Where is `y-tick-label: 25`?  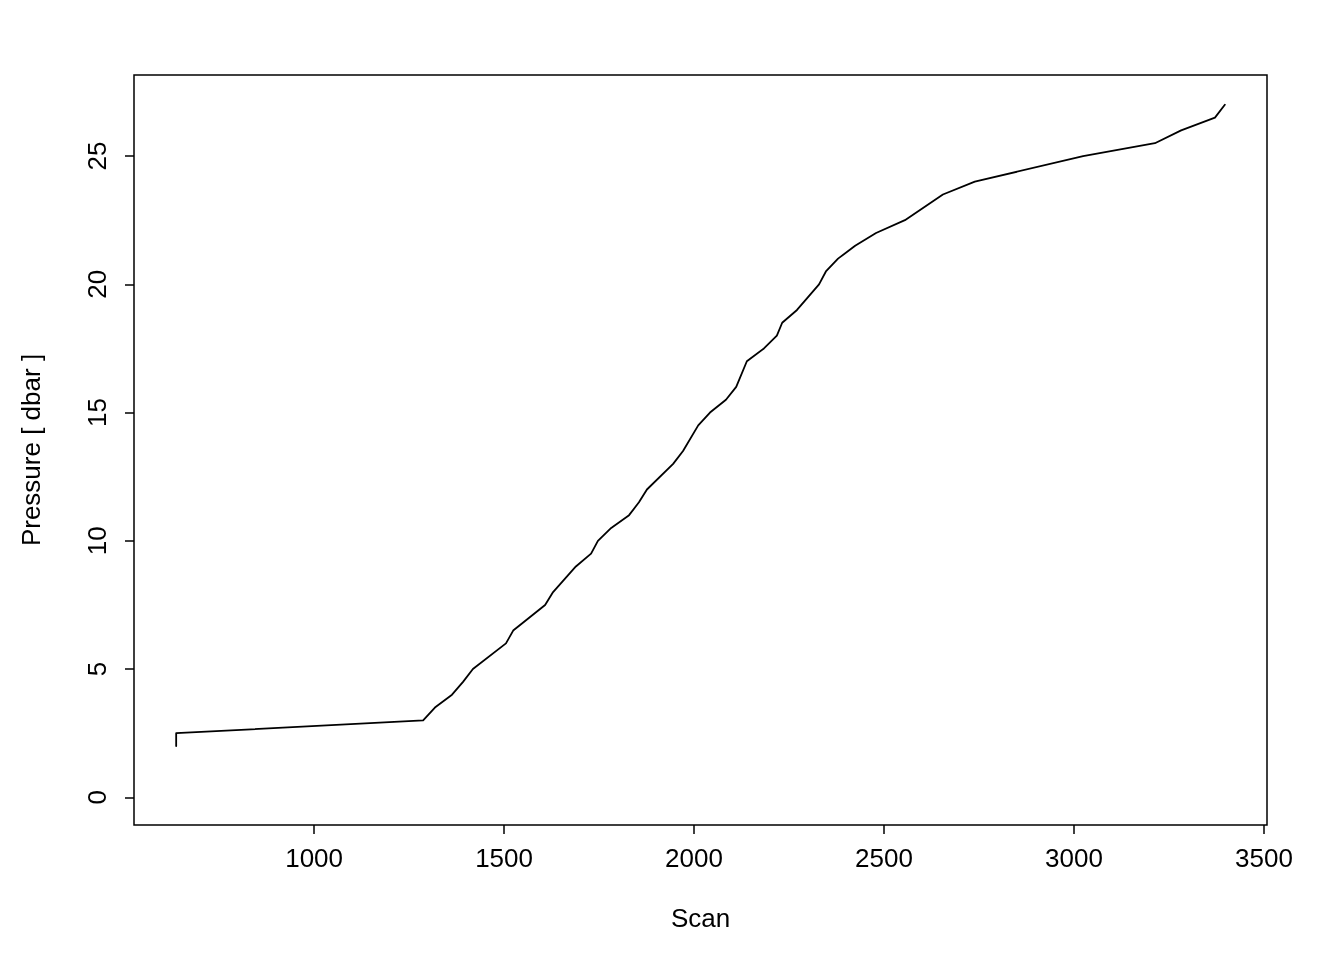
y-tick-label: 25 is located at coordinates (97, 156).